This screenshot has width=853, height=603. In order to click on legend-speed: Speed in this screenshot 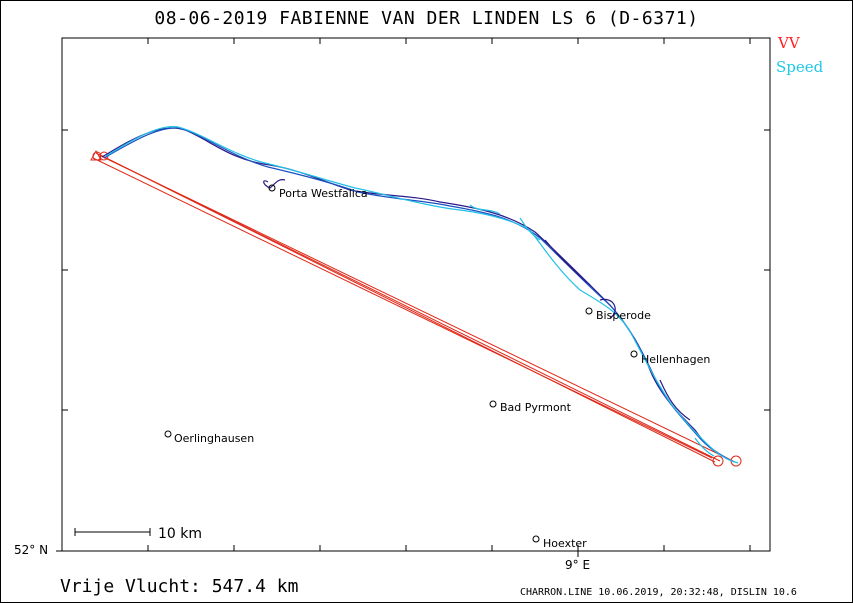, I will do `click(800, 67)`.